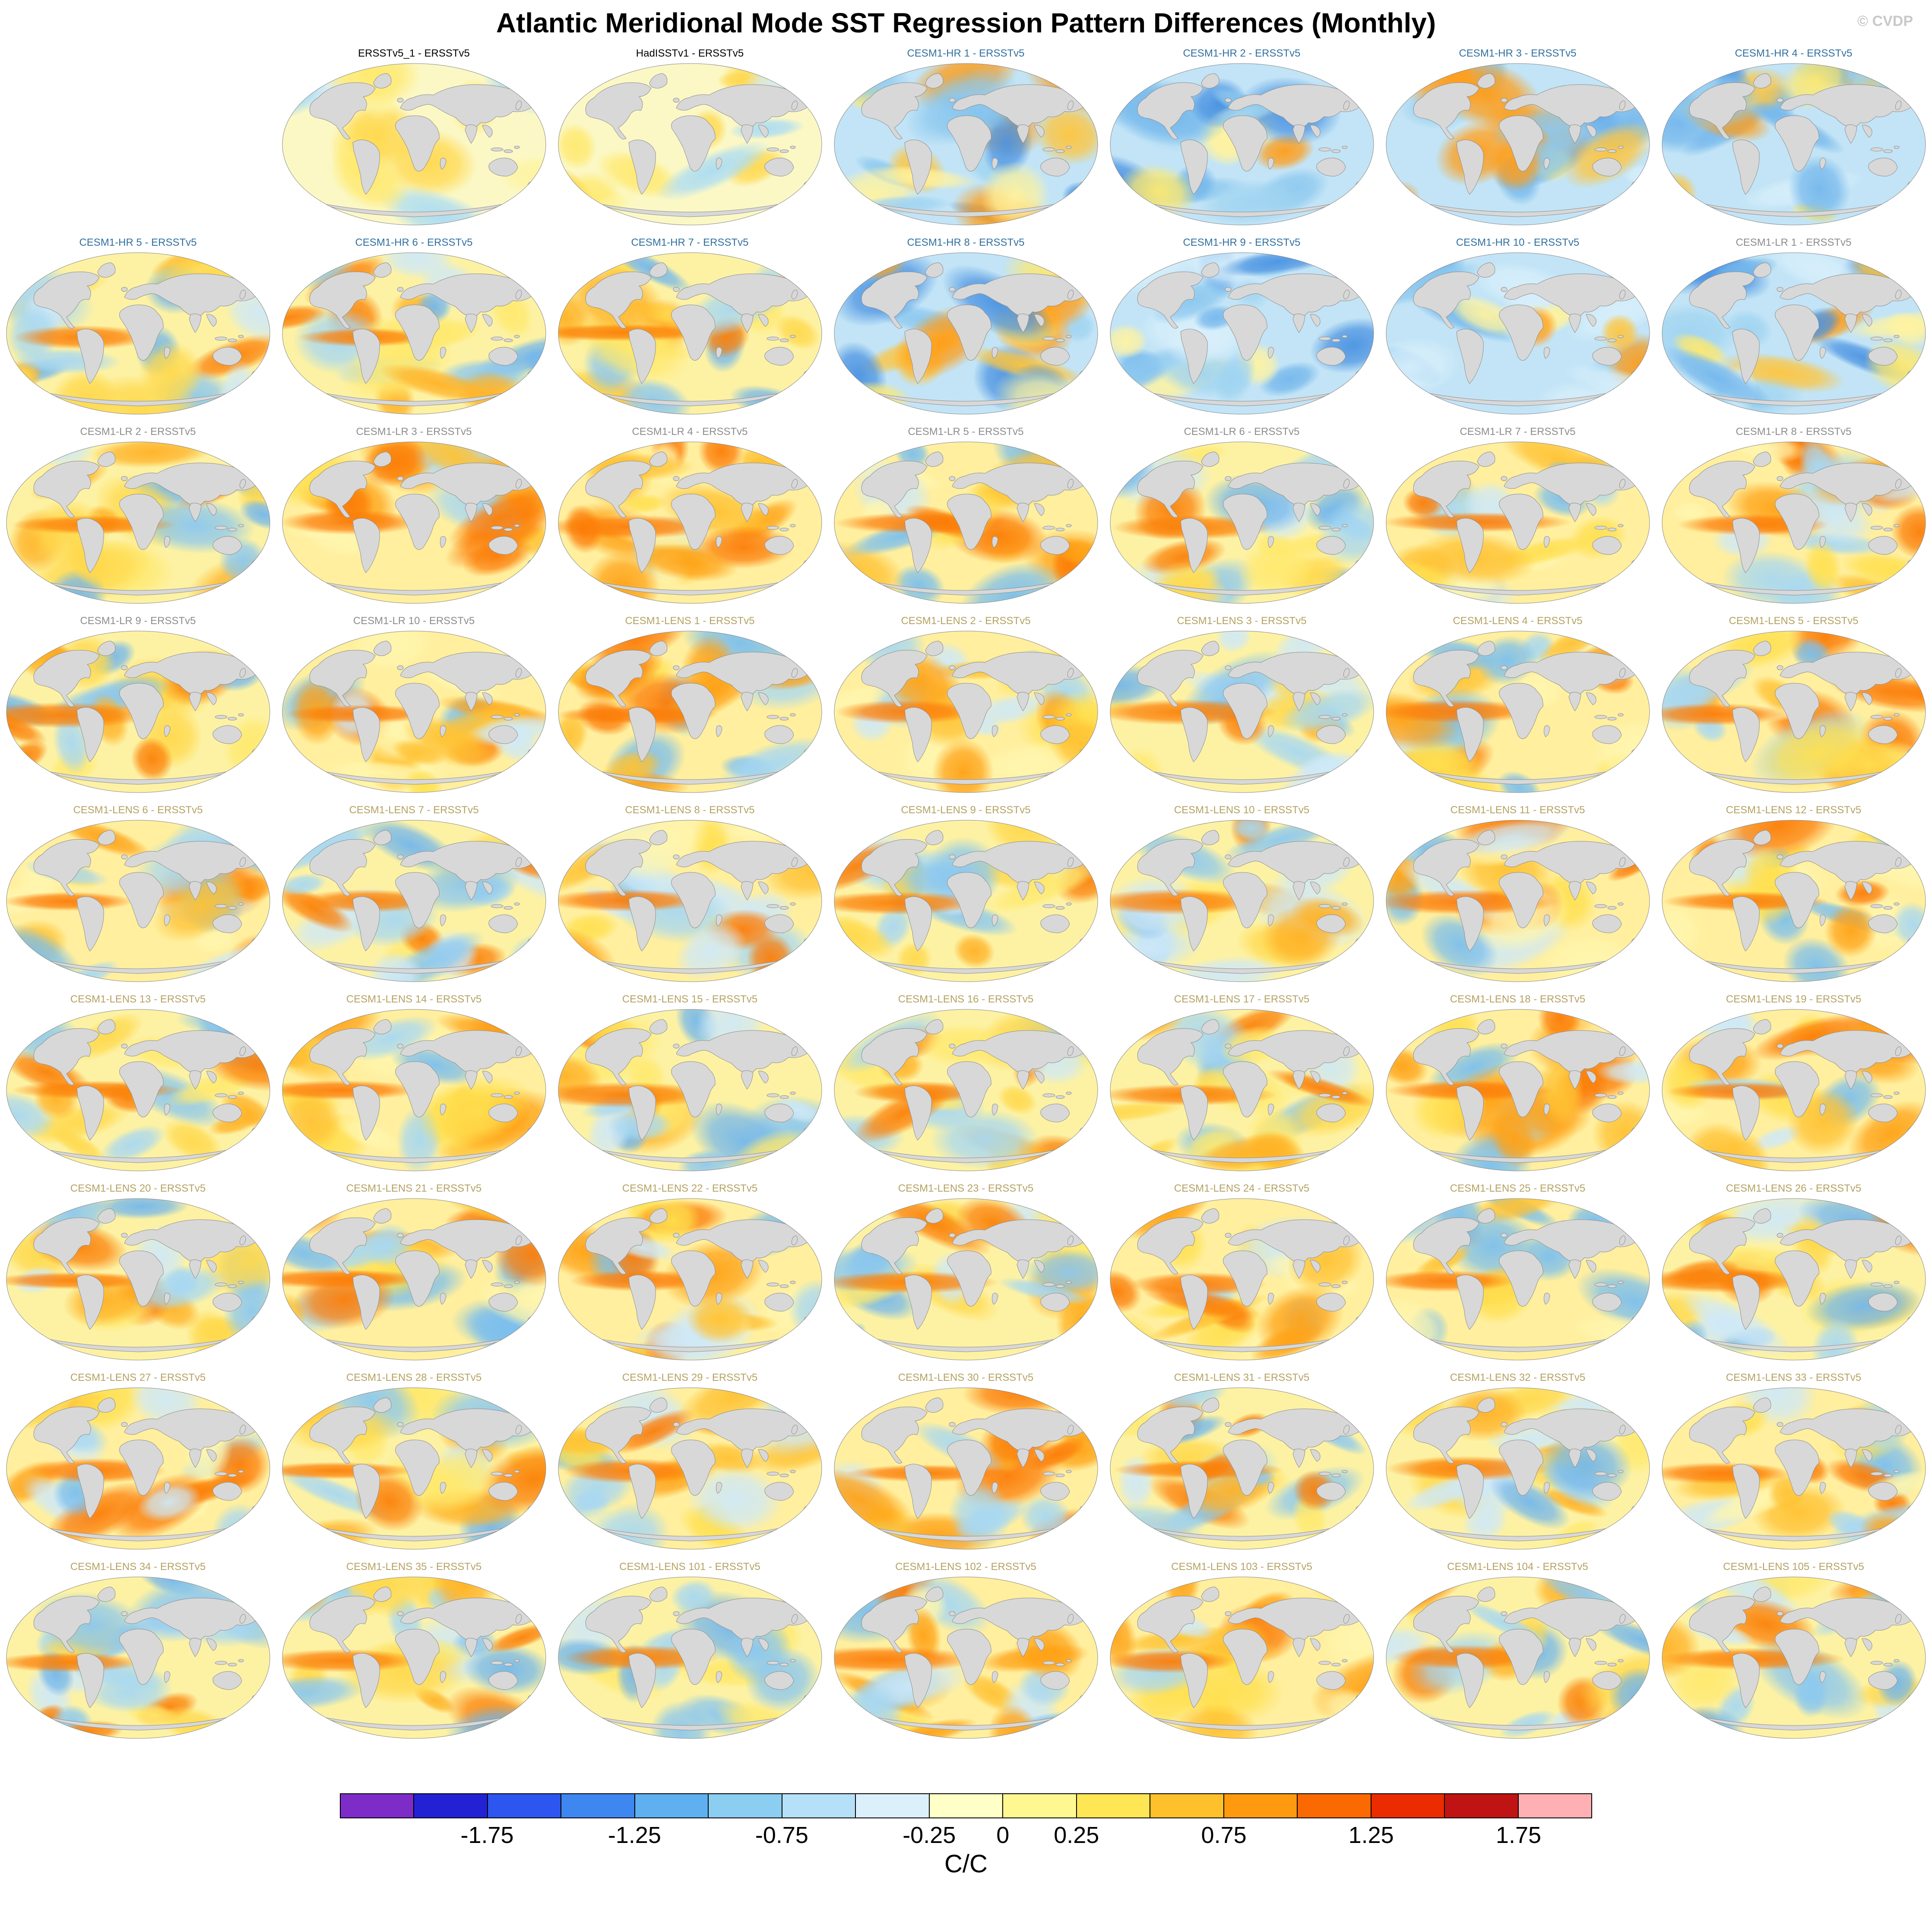  I want to click on panel-title: CESM1-LENS 13 - ERSSTv5, so click(138, 999).